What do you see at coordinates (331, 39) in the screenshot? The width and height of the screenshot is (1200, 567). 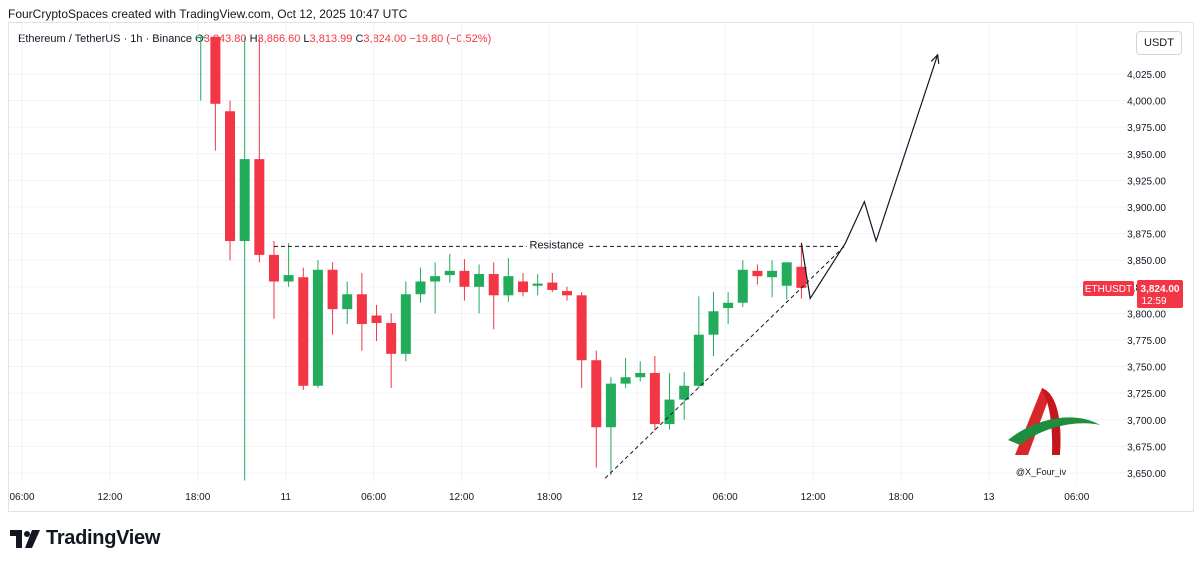 I see `low-value: 3,813.99` at bounding box center [331, 39].